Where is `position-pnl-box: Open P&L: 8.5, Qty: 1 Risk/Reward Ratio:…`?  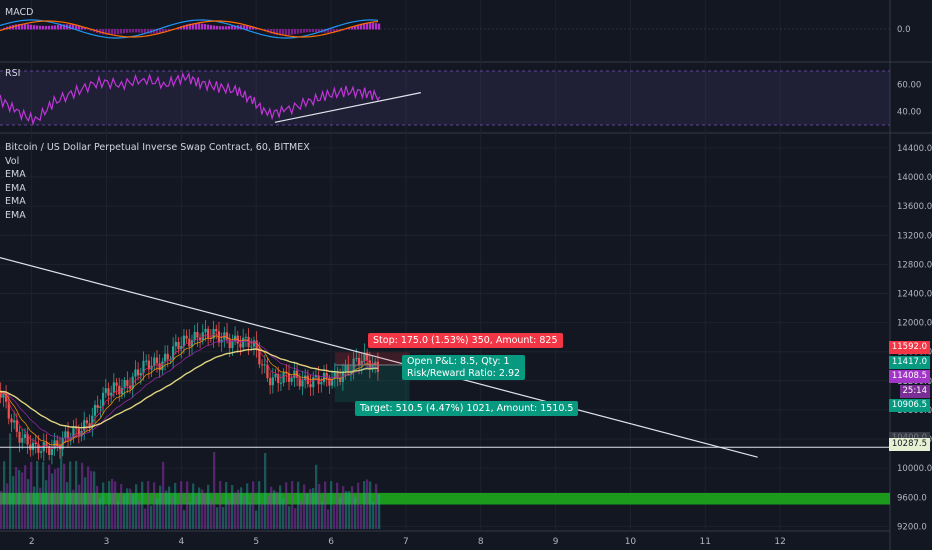 position-pnl-box: Open P&L: 8.5, Qty: 1 Risk/Reward Ratio:… is located at coordinates (464, 367).